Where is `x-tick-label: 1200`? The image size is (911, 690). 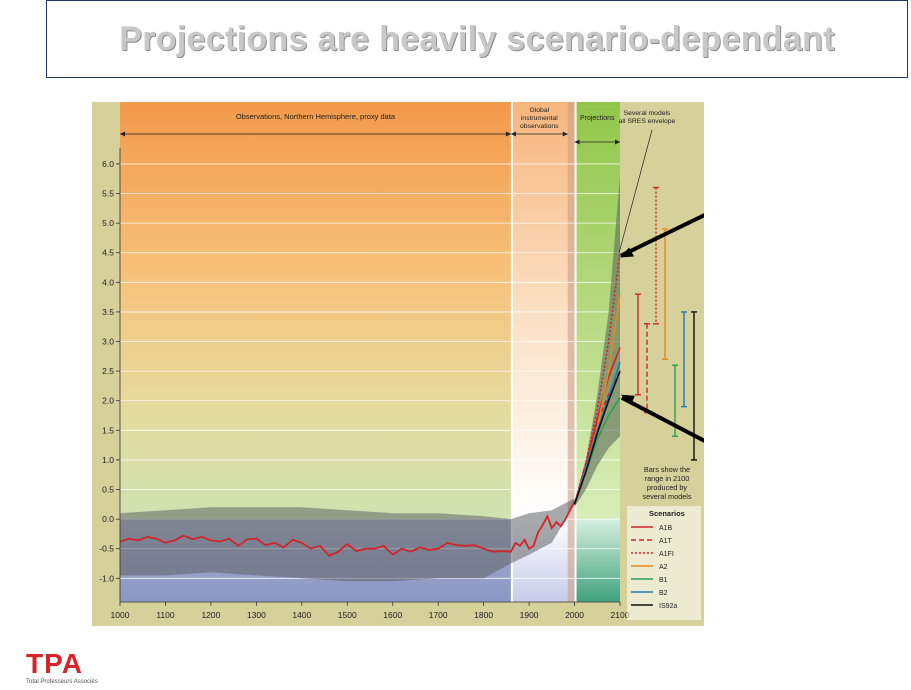 x-tick-label: 1200 is located at coordinates (210, 615).